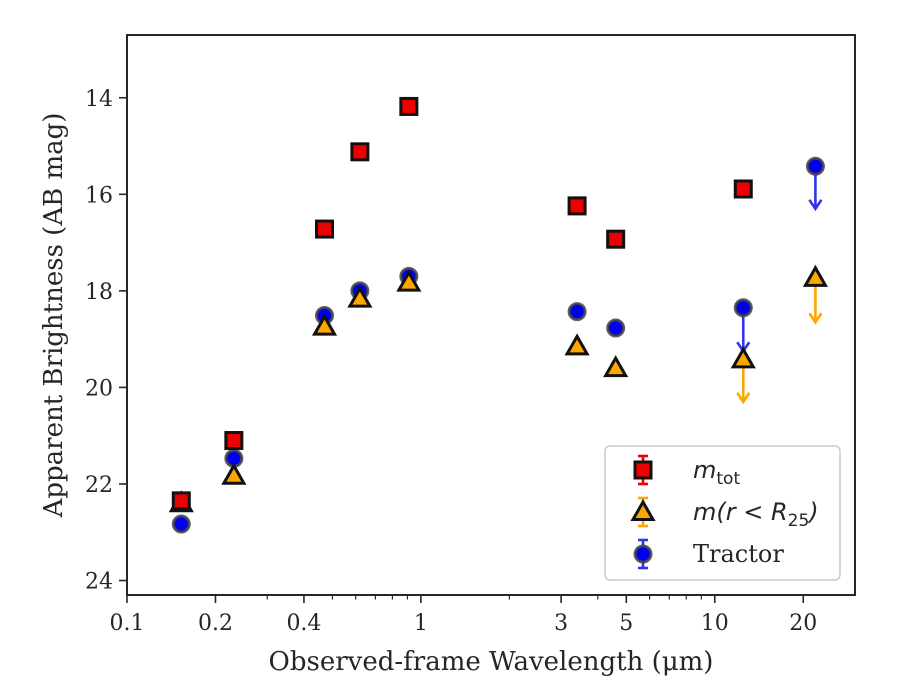 This screenshot has height=700, width=900. Describe the element at coordinates (561, 623) in the screenshot. I see `x-tick-label: 3` at that location.